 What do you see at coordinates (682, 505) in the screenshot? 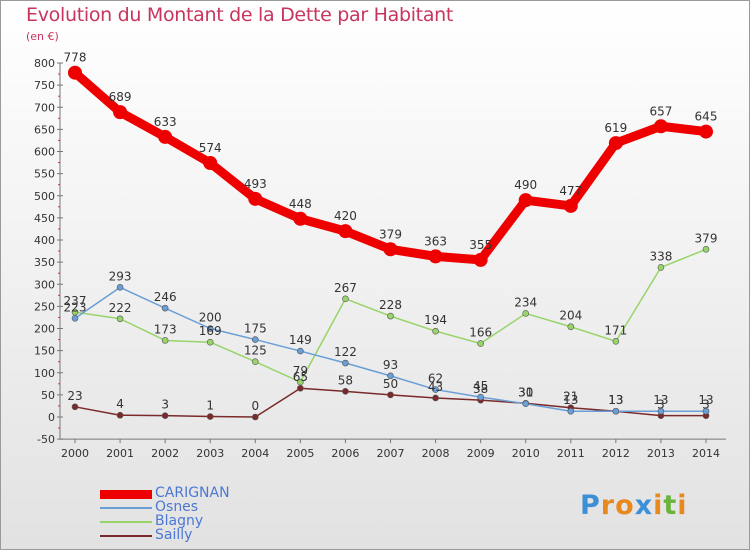
I see `logo-letter: i` at bounding box center [682, 505].